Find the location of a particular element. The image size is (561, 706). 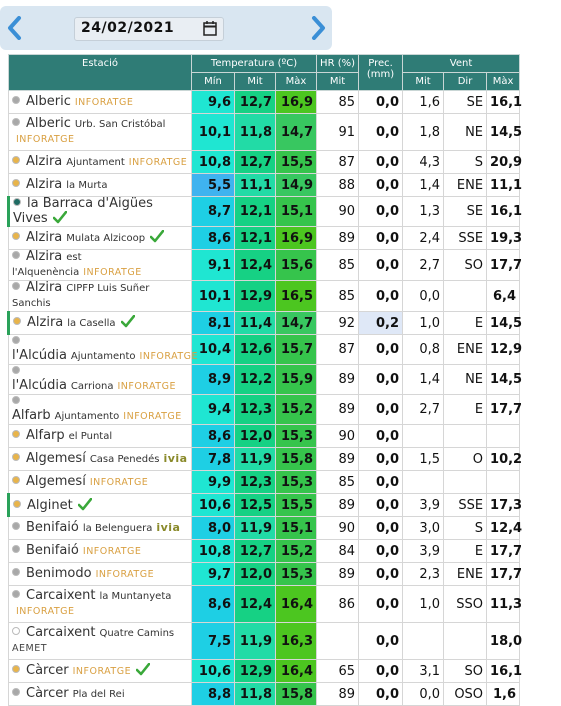

cell-max: 15,2 is located at coordinates (296, 409).